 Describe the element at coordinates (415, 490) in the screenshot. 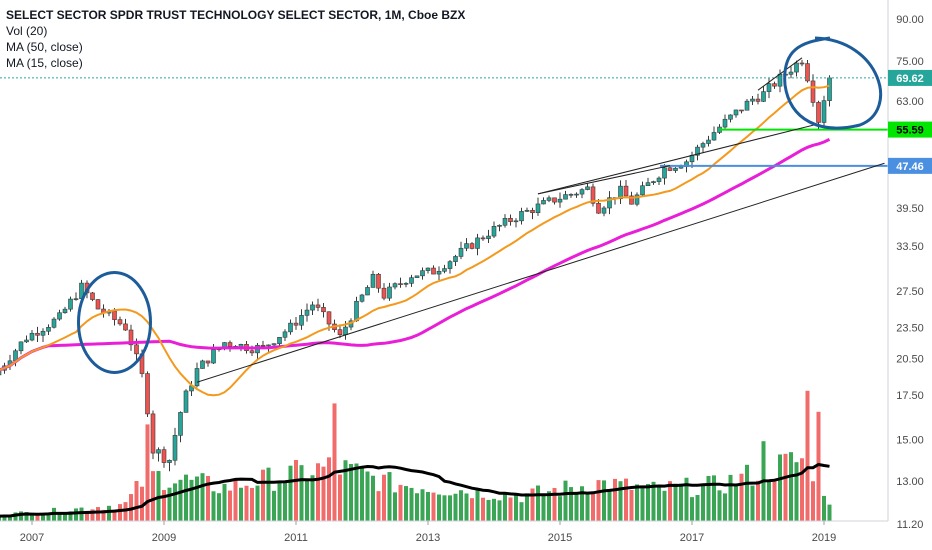

I see `volume-ma-line` at that location.